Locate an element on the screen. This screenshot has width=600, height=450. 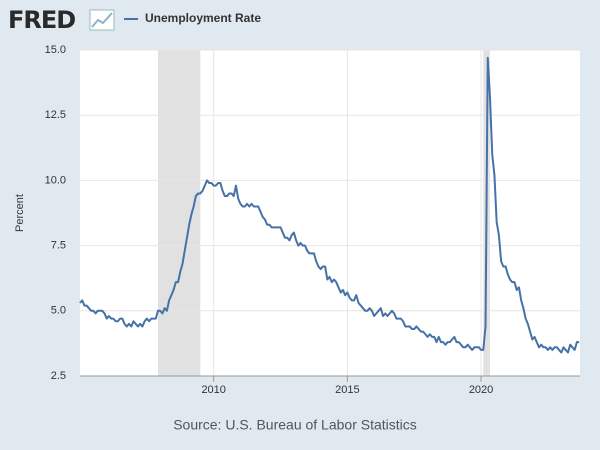
source: Source: U.S. Bureau of Labor Statistics is located at coordinates (295, 425).